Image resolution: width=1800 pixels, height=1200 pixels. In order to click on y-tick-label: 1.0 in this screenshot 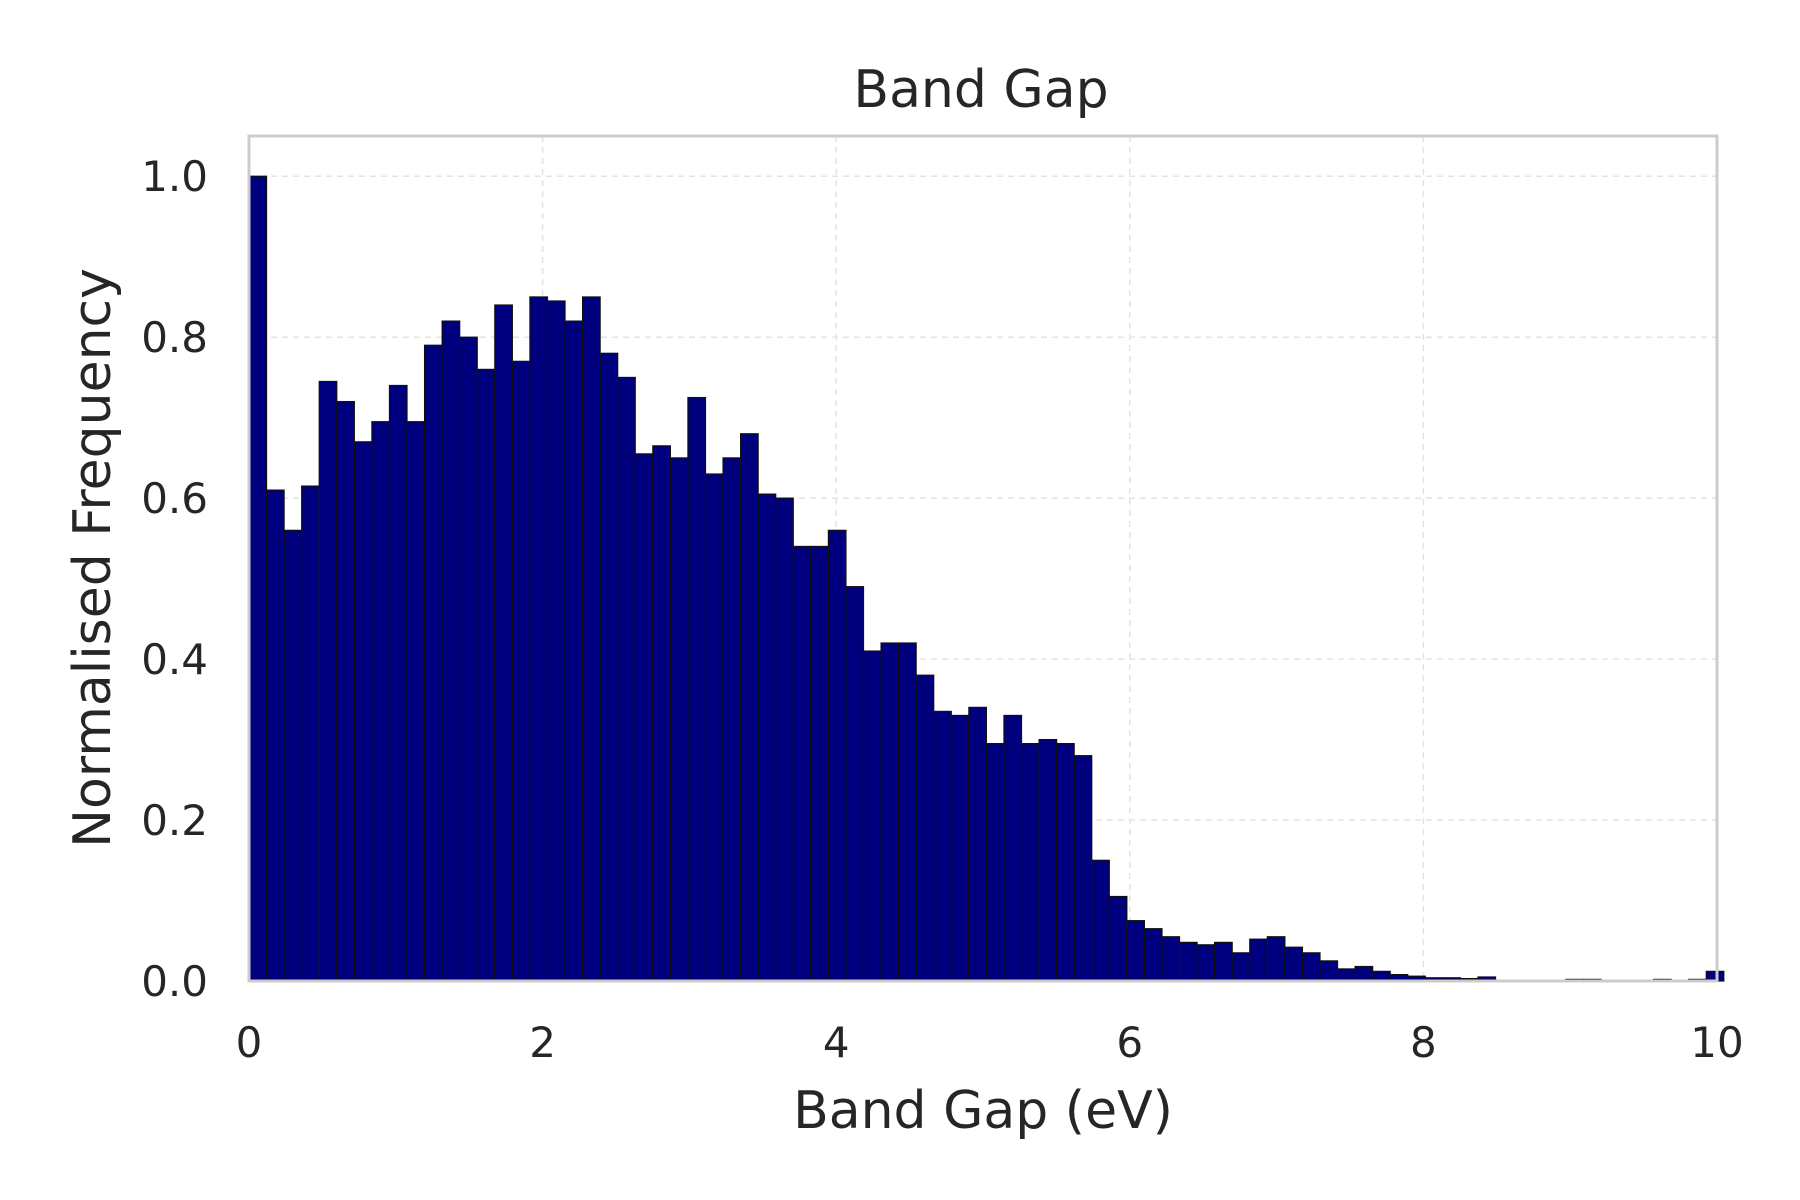, I will do `click(174, 176)`.